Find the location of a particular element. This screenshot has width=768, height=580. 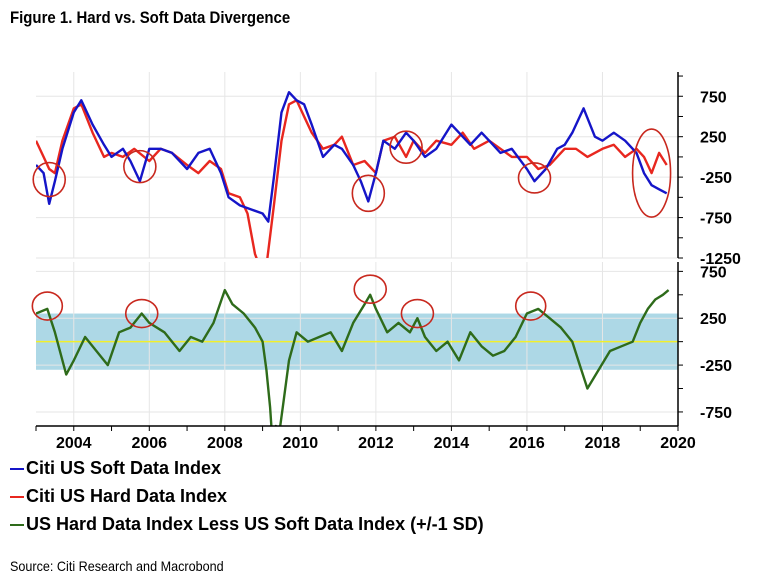

top-y-tick-label: -1250 is located at coordinates (720, 259).